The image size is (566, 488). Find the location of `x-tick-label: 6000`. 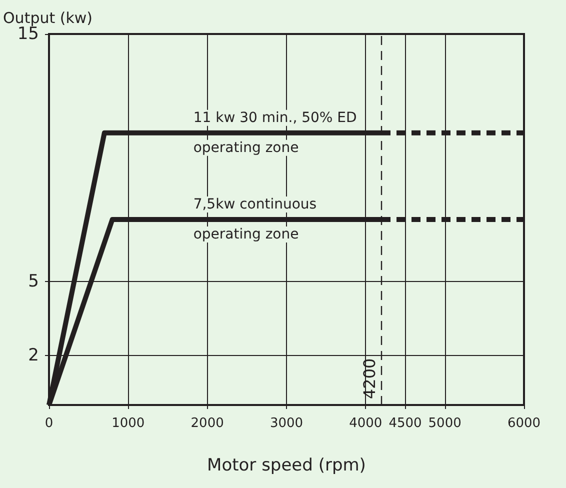

x-tick-label: 6000 is located at coordinates (524, 423).